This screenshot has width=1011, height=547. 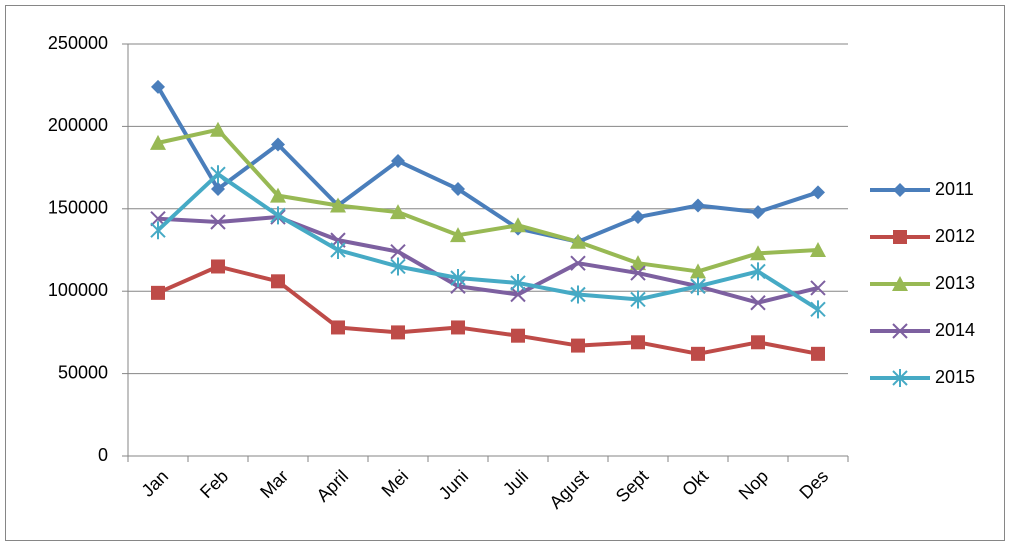 What do you see at coordinates (955, 283) in the screenshot?
I see `legend-label: 2013` at bounding box center [955, 283].